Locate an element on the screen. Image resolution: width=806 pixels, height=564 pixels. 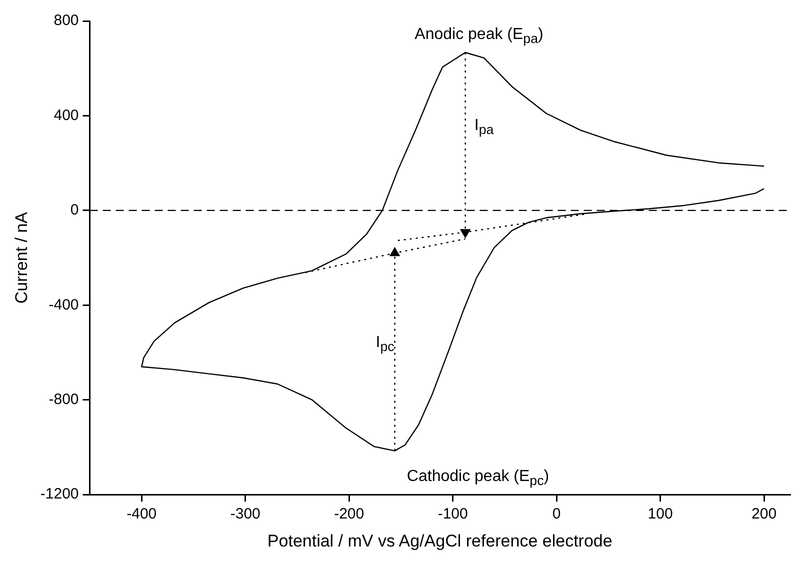
x-tick-label: -300 is located at coordinates (245, 514).